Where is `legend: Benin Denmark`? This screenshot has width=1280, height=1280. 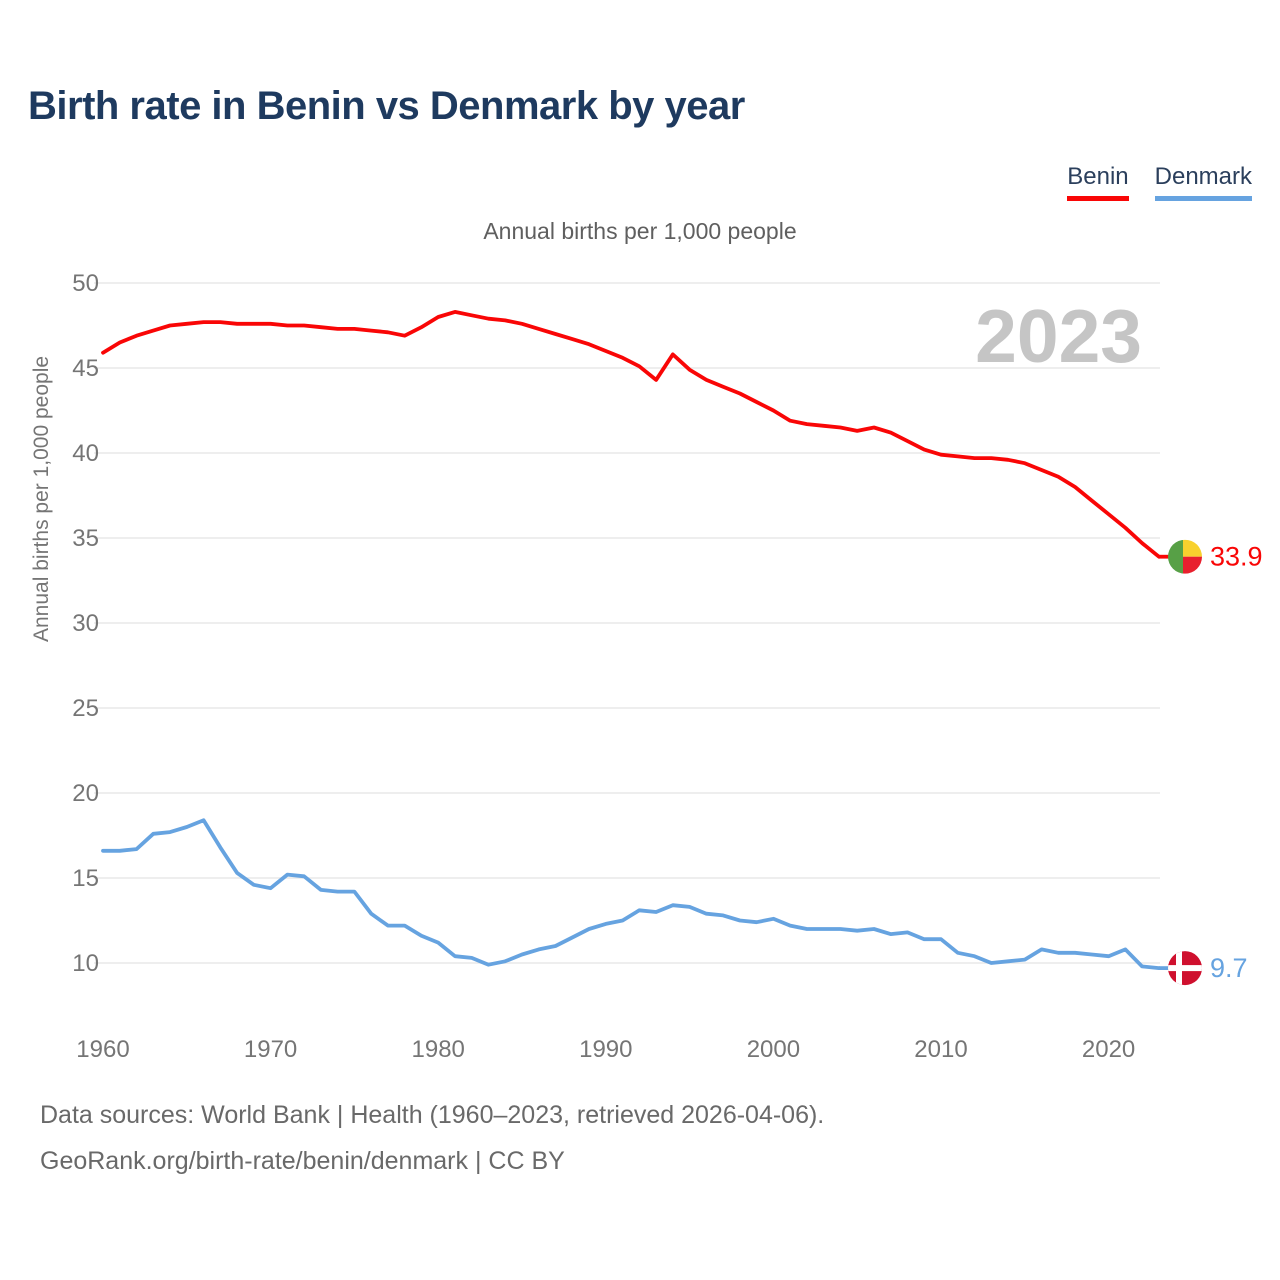
legend: Benin Denmark is located at coordinates (1159, 182).